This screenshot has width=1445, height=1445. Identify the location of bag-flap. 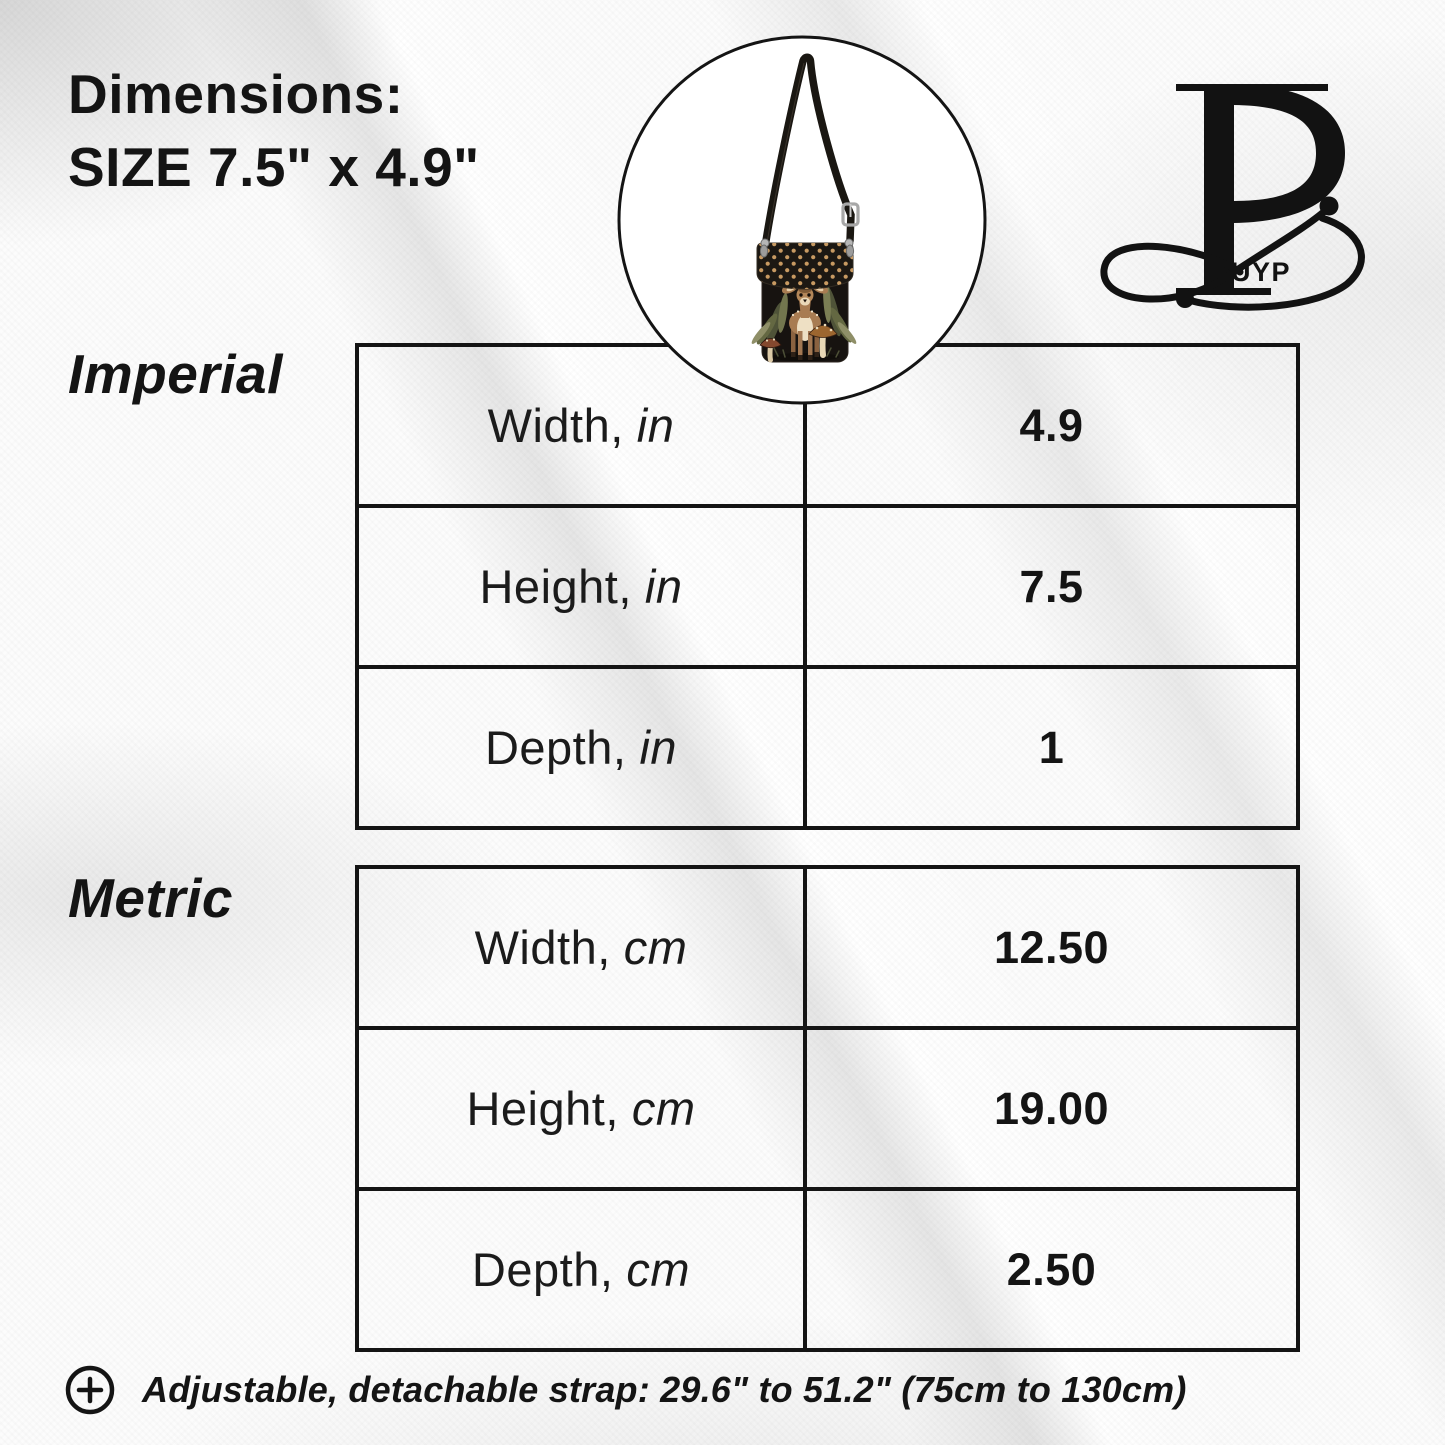
(805, 266).